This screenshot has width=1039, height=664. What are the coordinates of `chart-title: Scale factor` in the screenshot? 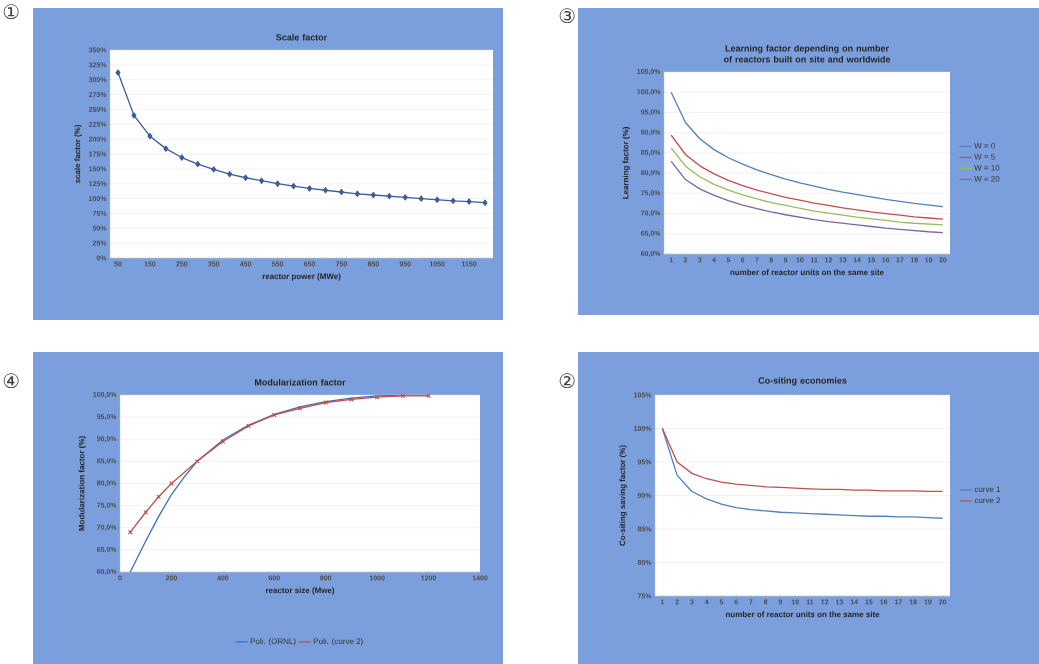 It's located at (302, 37).